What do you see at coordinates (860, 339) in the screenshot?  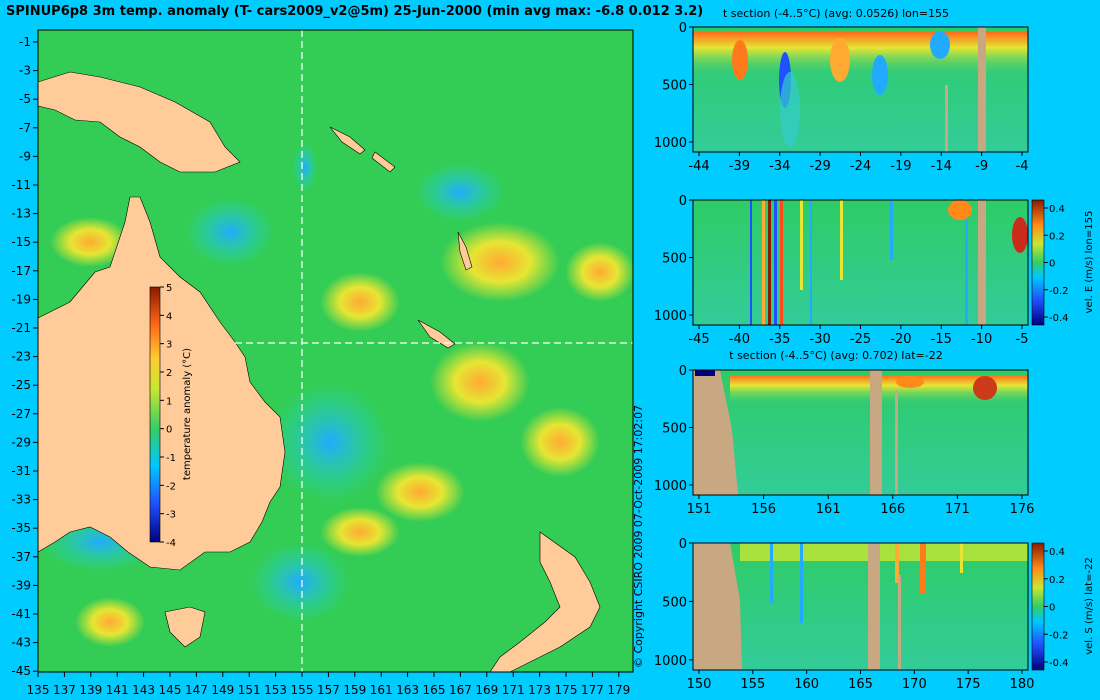 I see `x-tick-label: -25` at bounding box center [860, 339].